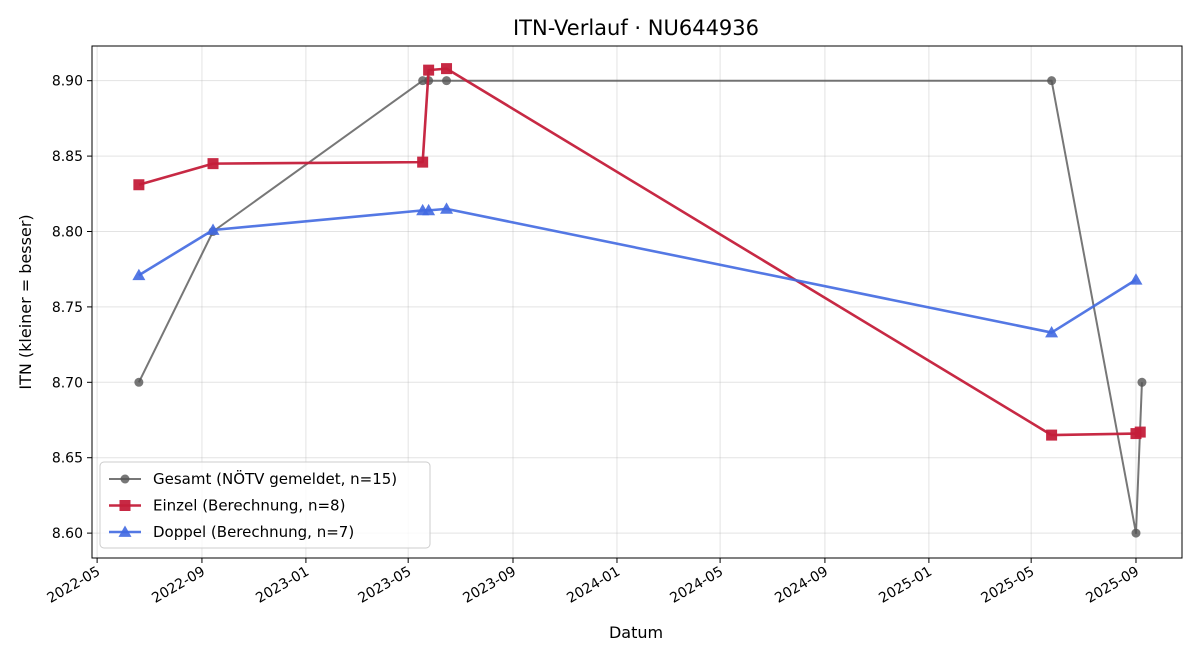 The height and width of the screenshot is (660, 1200). What do you see at coordinates (25, 301) in the screenshot?
I see `y-axis-title: ITN (kleiner = besser)` at bounding box center [25, 301].